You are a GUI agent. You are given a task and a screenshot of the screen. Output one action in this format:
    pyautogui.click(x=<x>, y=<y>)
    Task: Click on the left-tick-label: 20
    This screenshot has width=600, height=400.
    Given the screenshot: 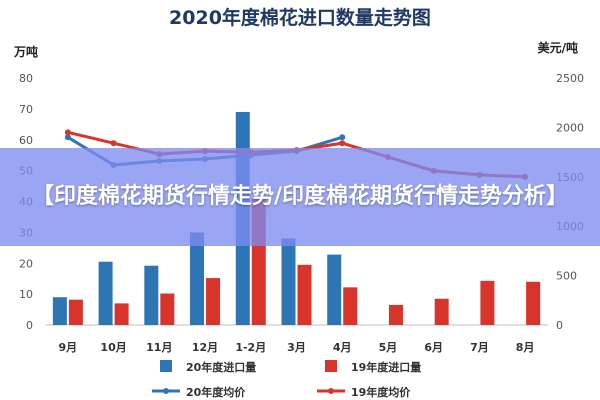 What is the action you would take?
    pyautogui.click(x=26, y=263)
    